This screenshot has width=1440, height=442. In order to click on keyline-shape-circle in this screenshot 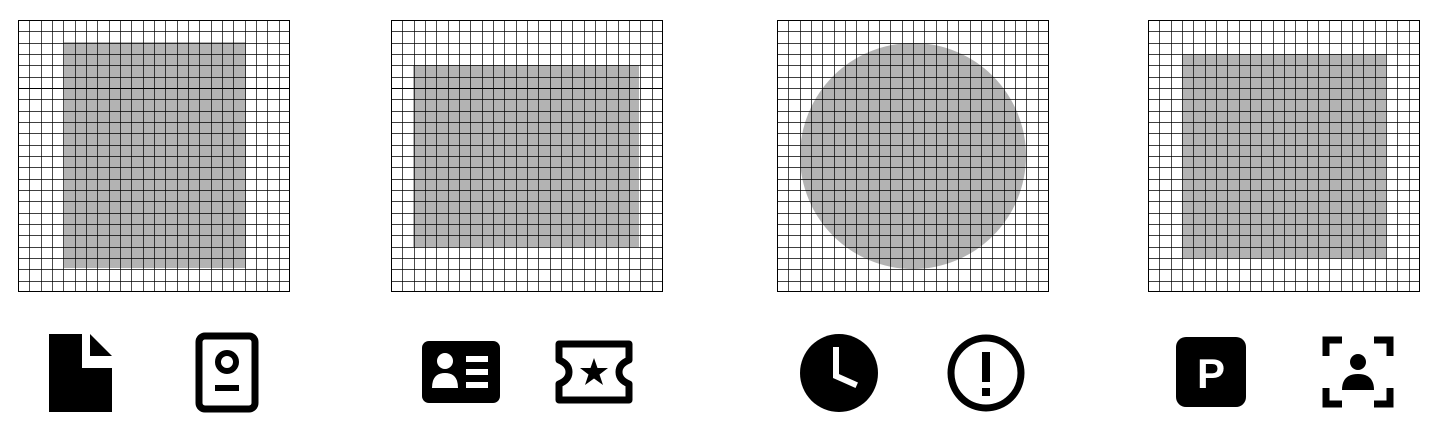, I will do `click(913, 156)`.